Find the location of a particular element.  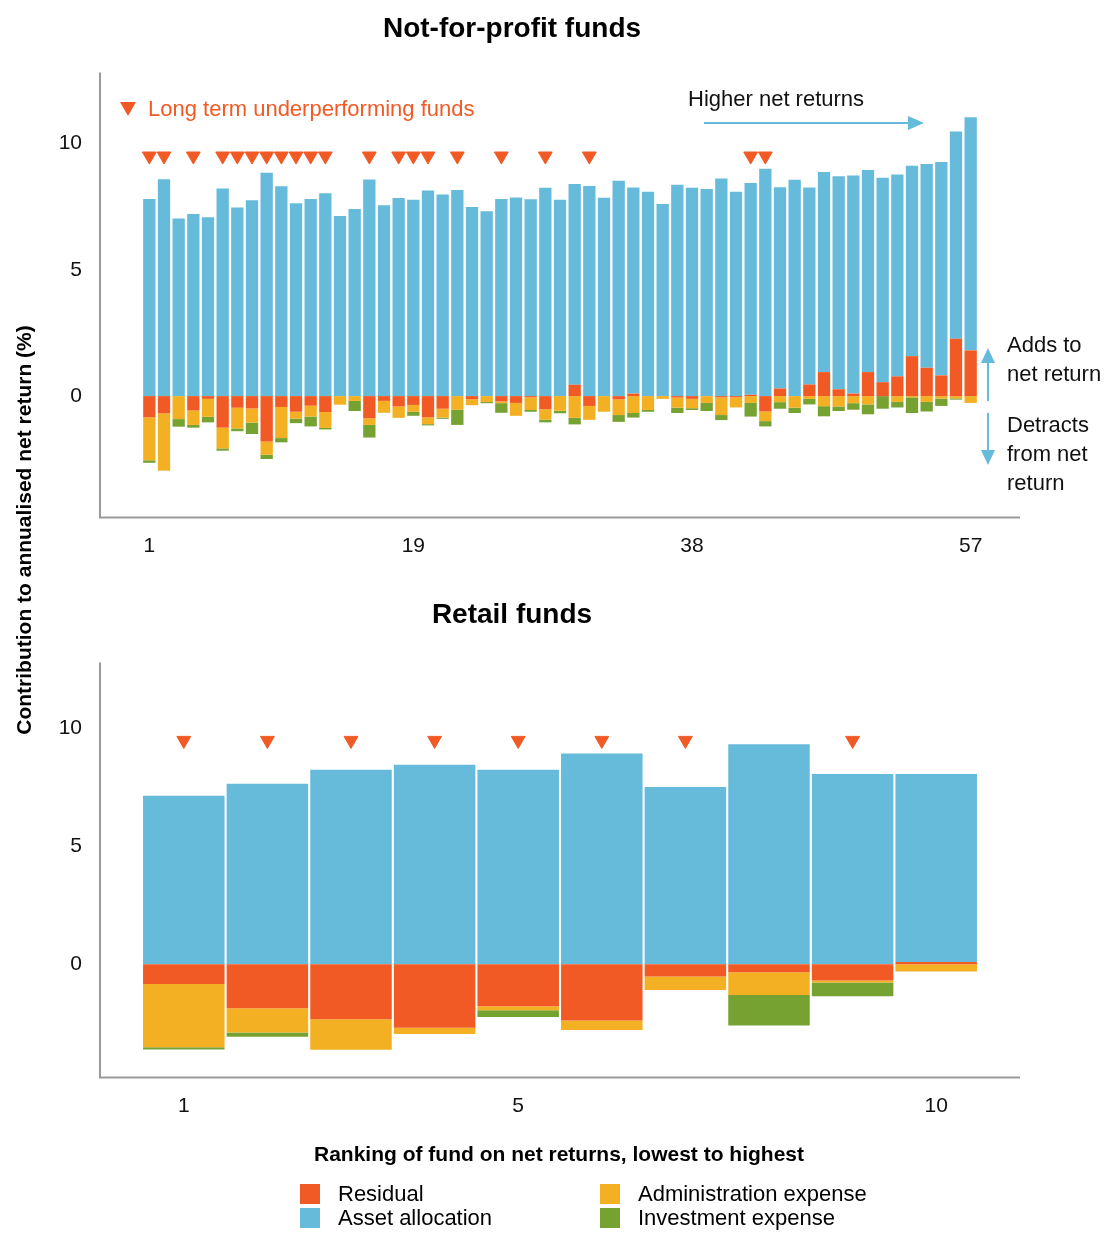

chart-title: Retail funds is located at coordinates (512, 613).